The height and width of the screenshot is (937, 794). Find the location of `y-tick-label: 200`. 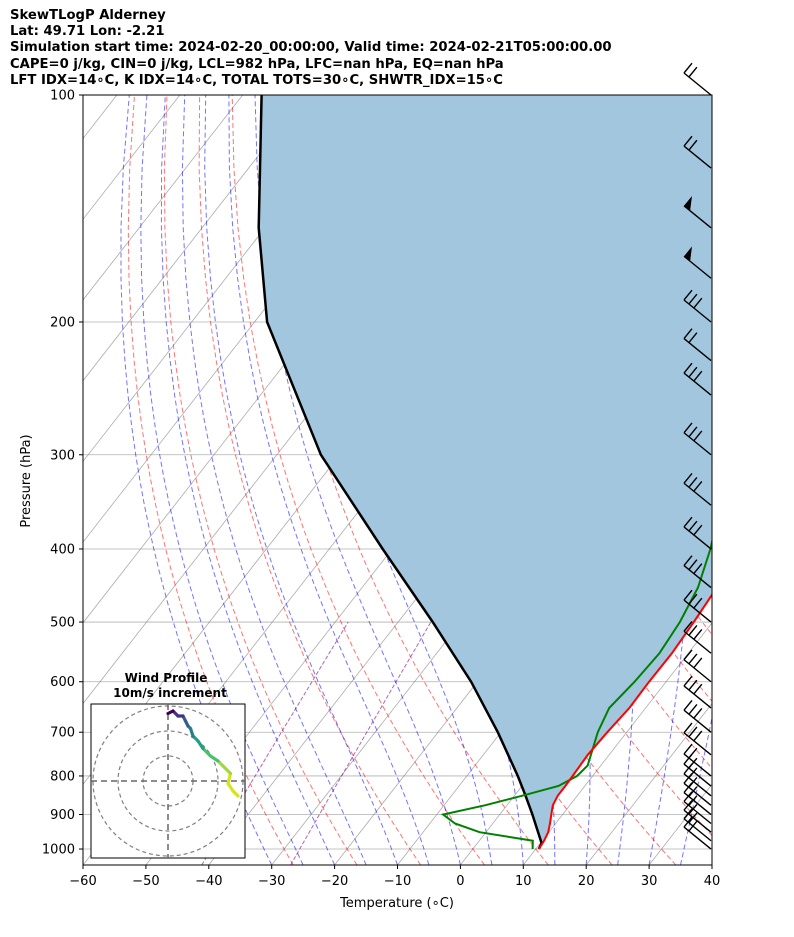

y-tick-label: 200 is located at coordinates (62, 322).